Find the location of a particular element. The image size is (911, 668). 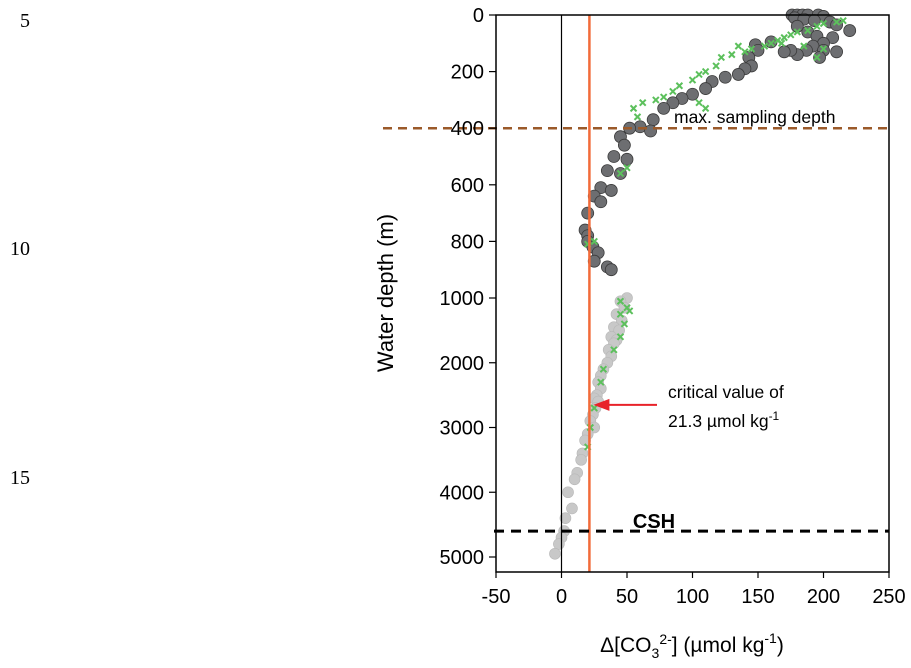

y-axis-label: Water depth (m) is located at coordinates (385, 293).